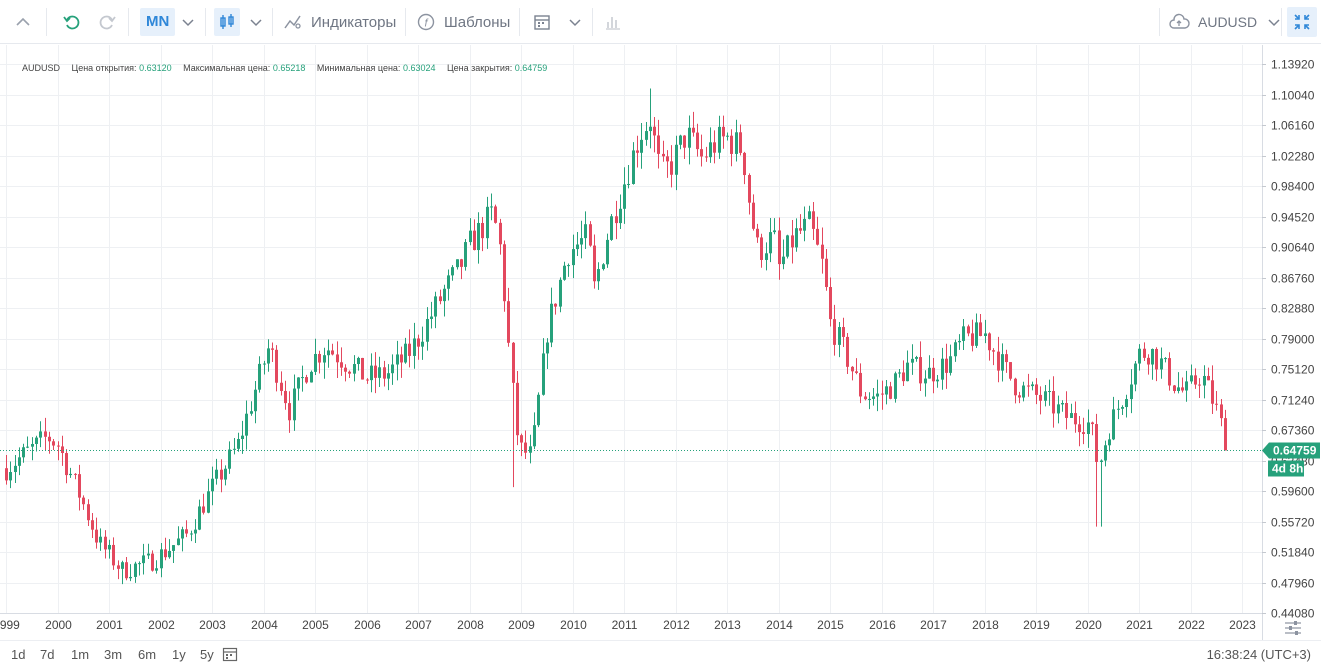 This screenshot has height=667, width=1321. I want to click on candles-icon, so click(227, 22).